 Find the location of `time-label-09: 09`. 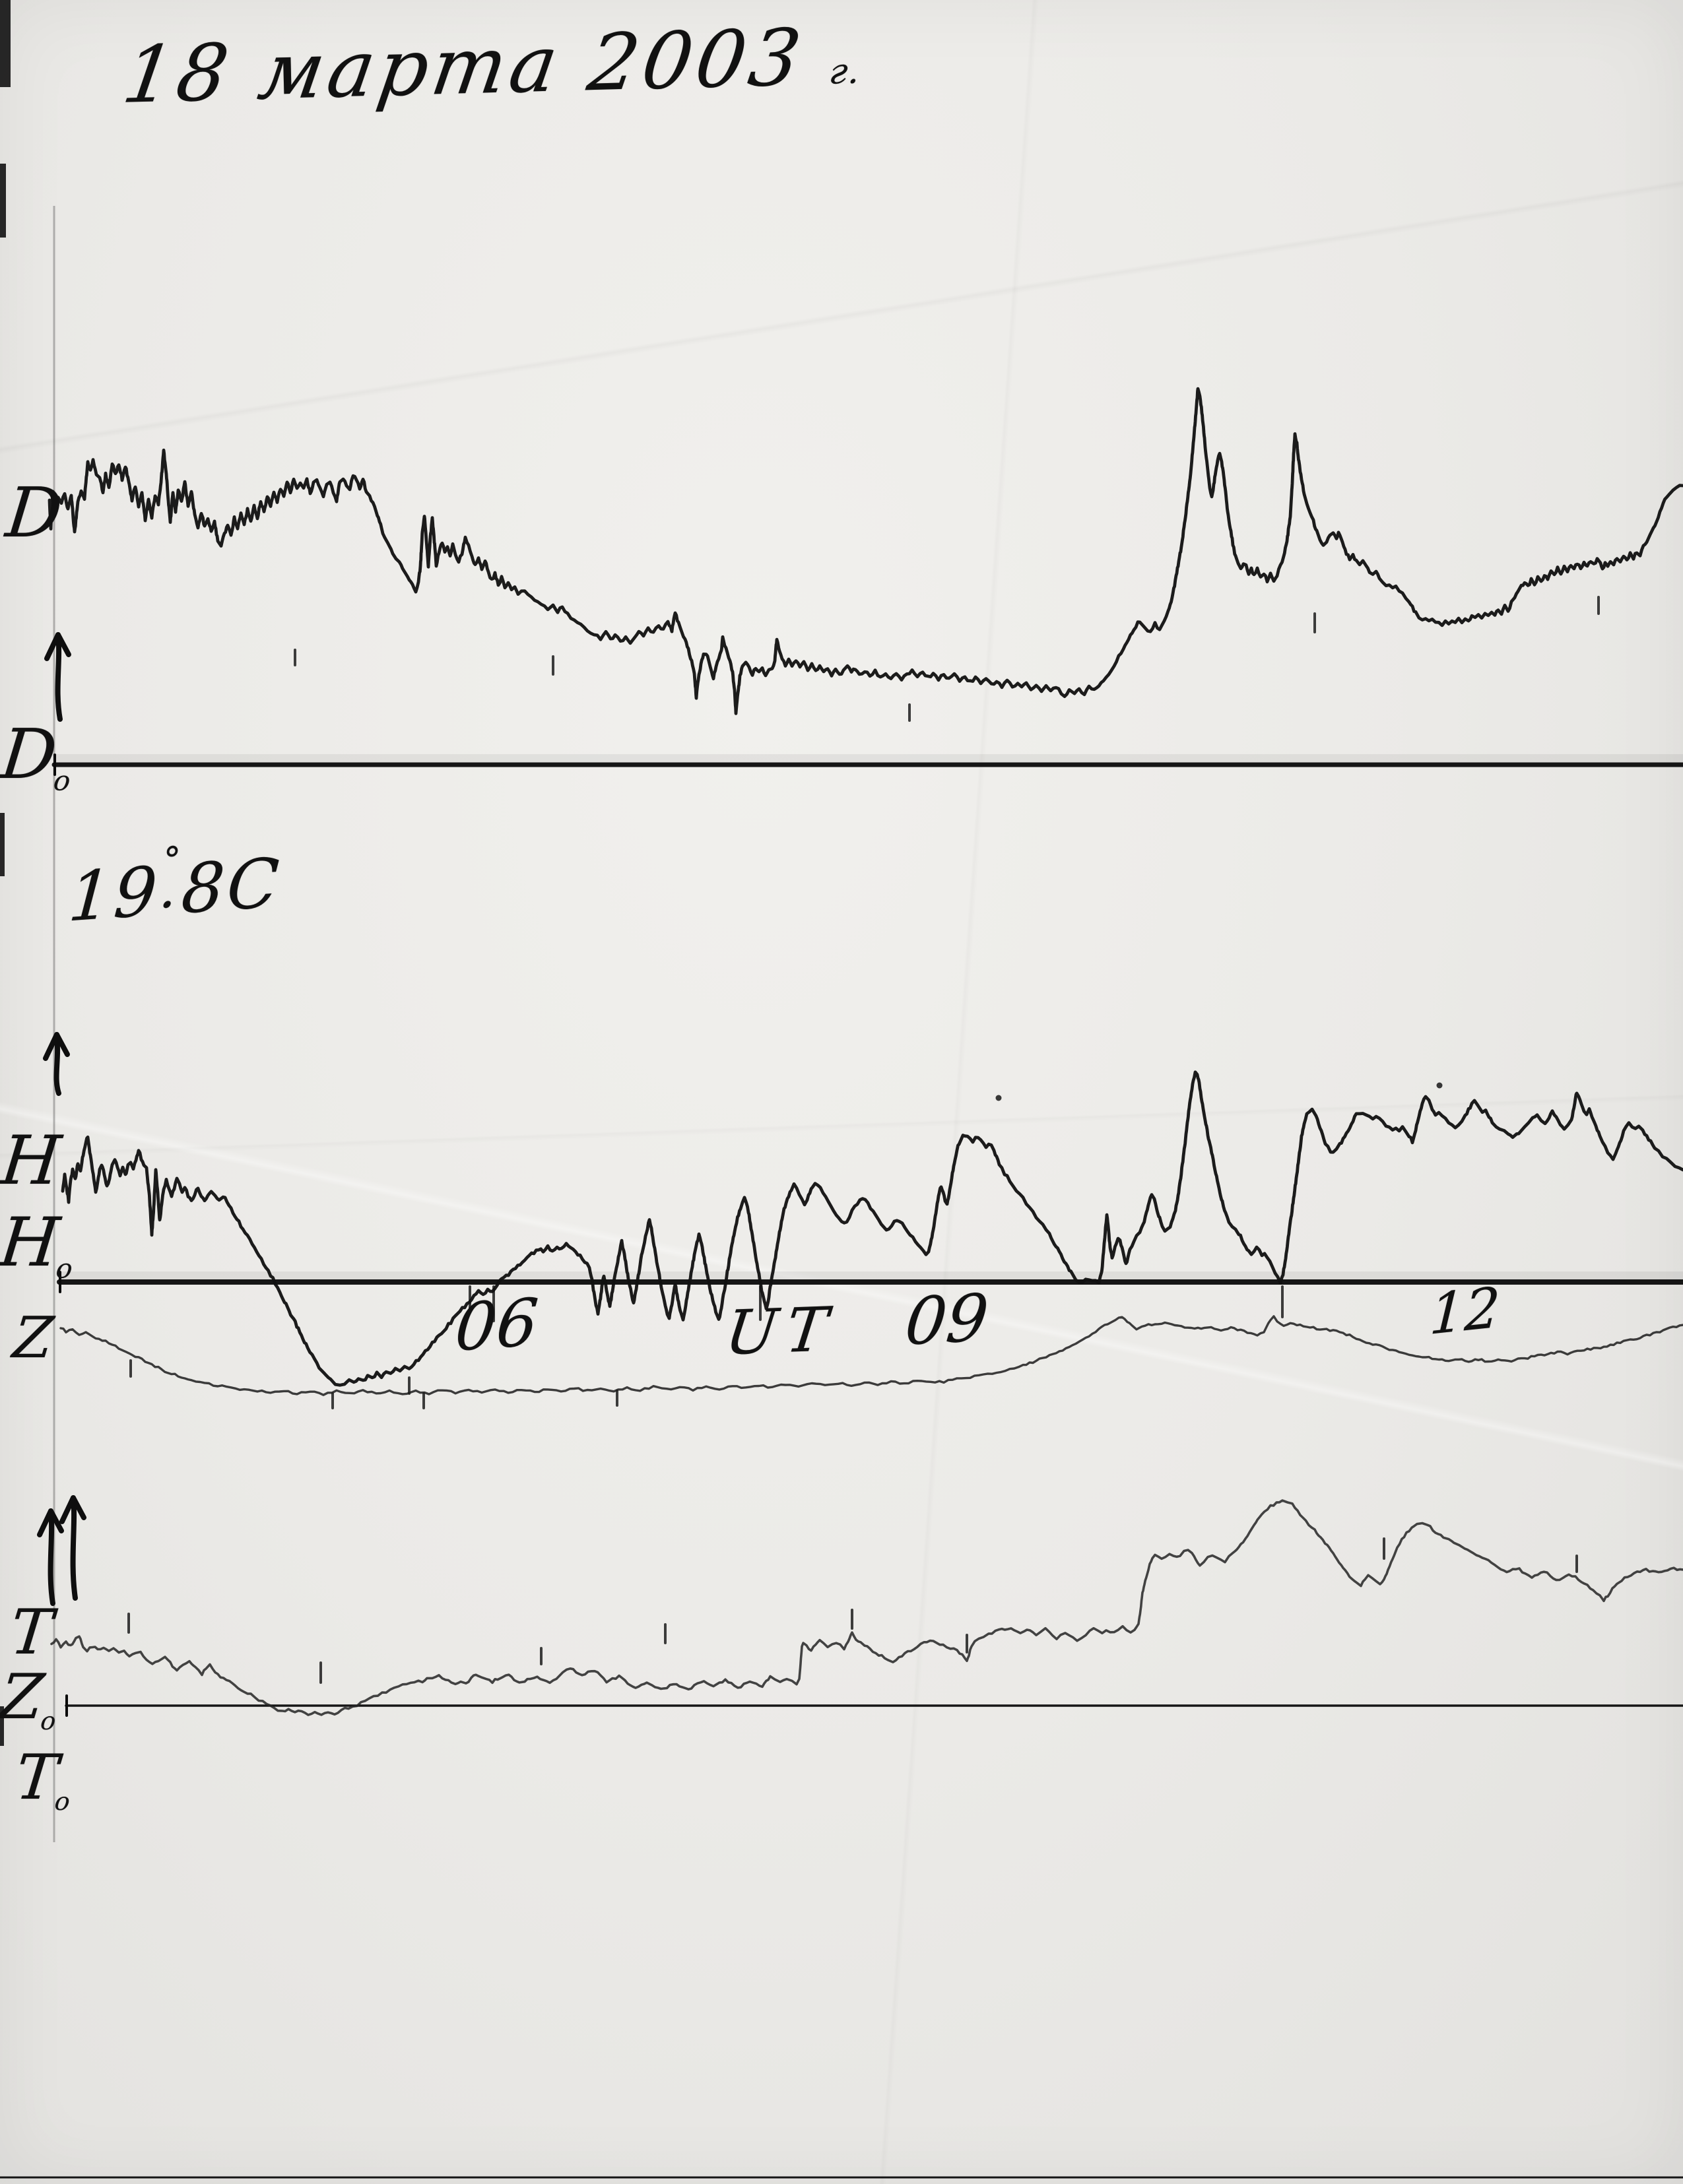

time-label-09: 09 is located at coordinates (947, 1320).